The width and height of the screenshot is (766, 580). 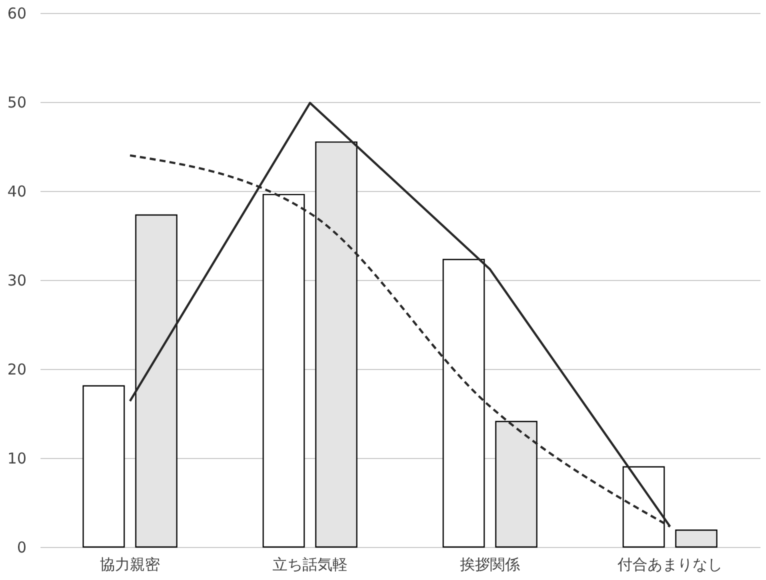 I want to click on y-tick-label: 40, so click(x=16, y=191).